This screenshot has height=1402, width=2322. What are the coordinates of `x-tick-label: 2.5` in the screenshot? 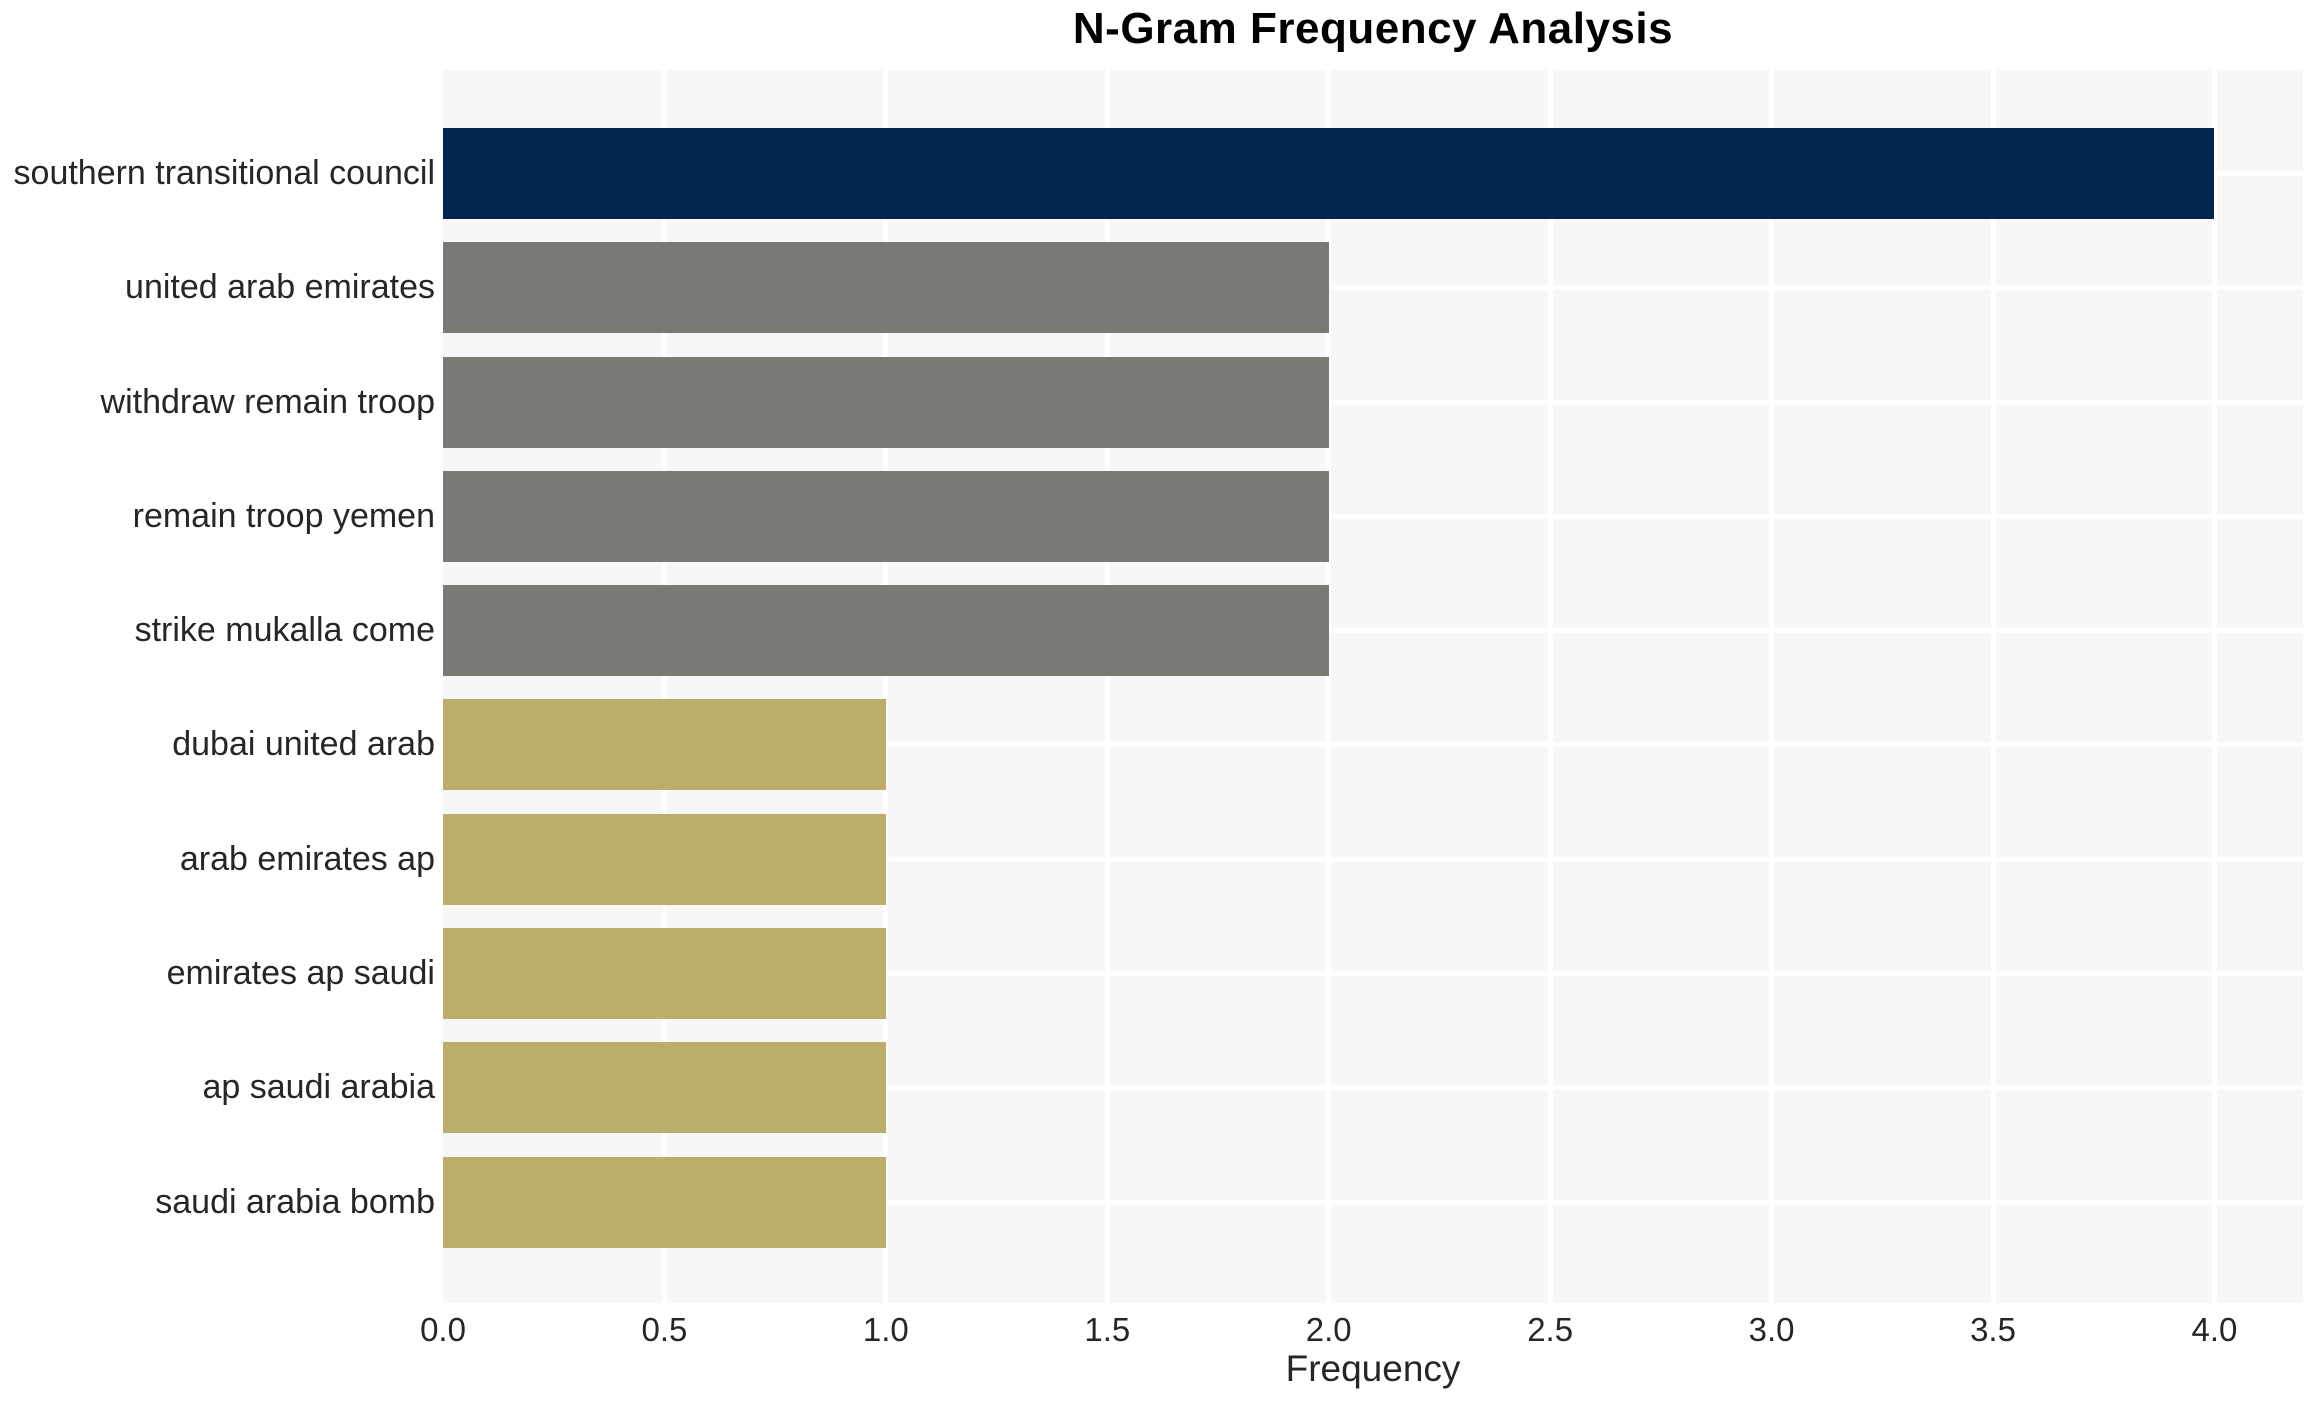 It's located at (1550, 1329).